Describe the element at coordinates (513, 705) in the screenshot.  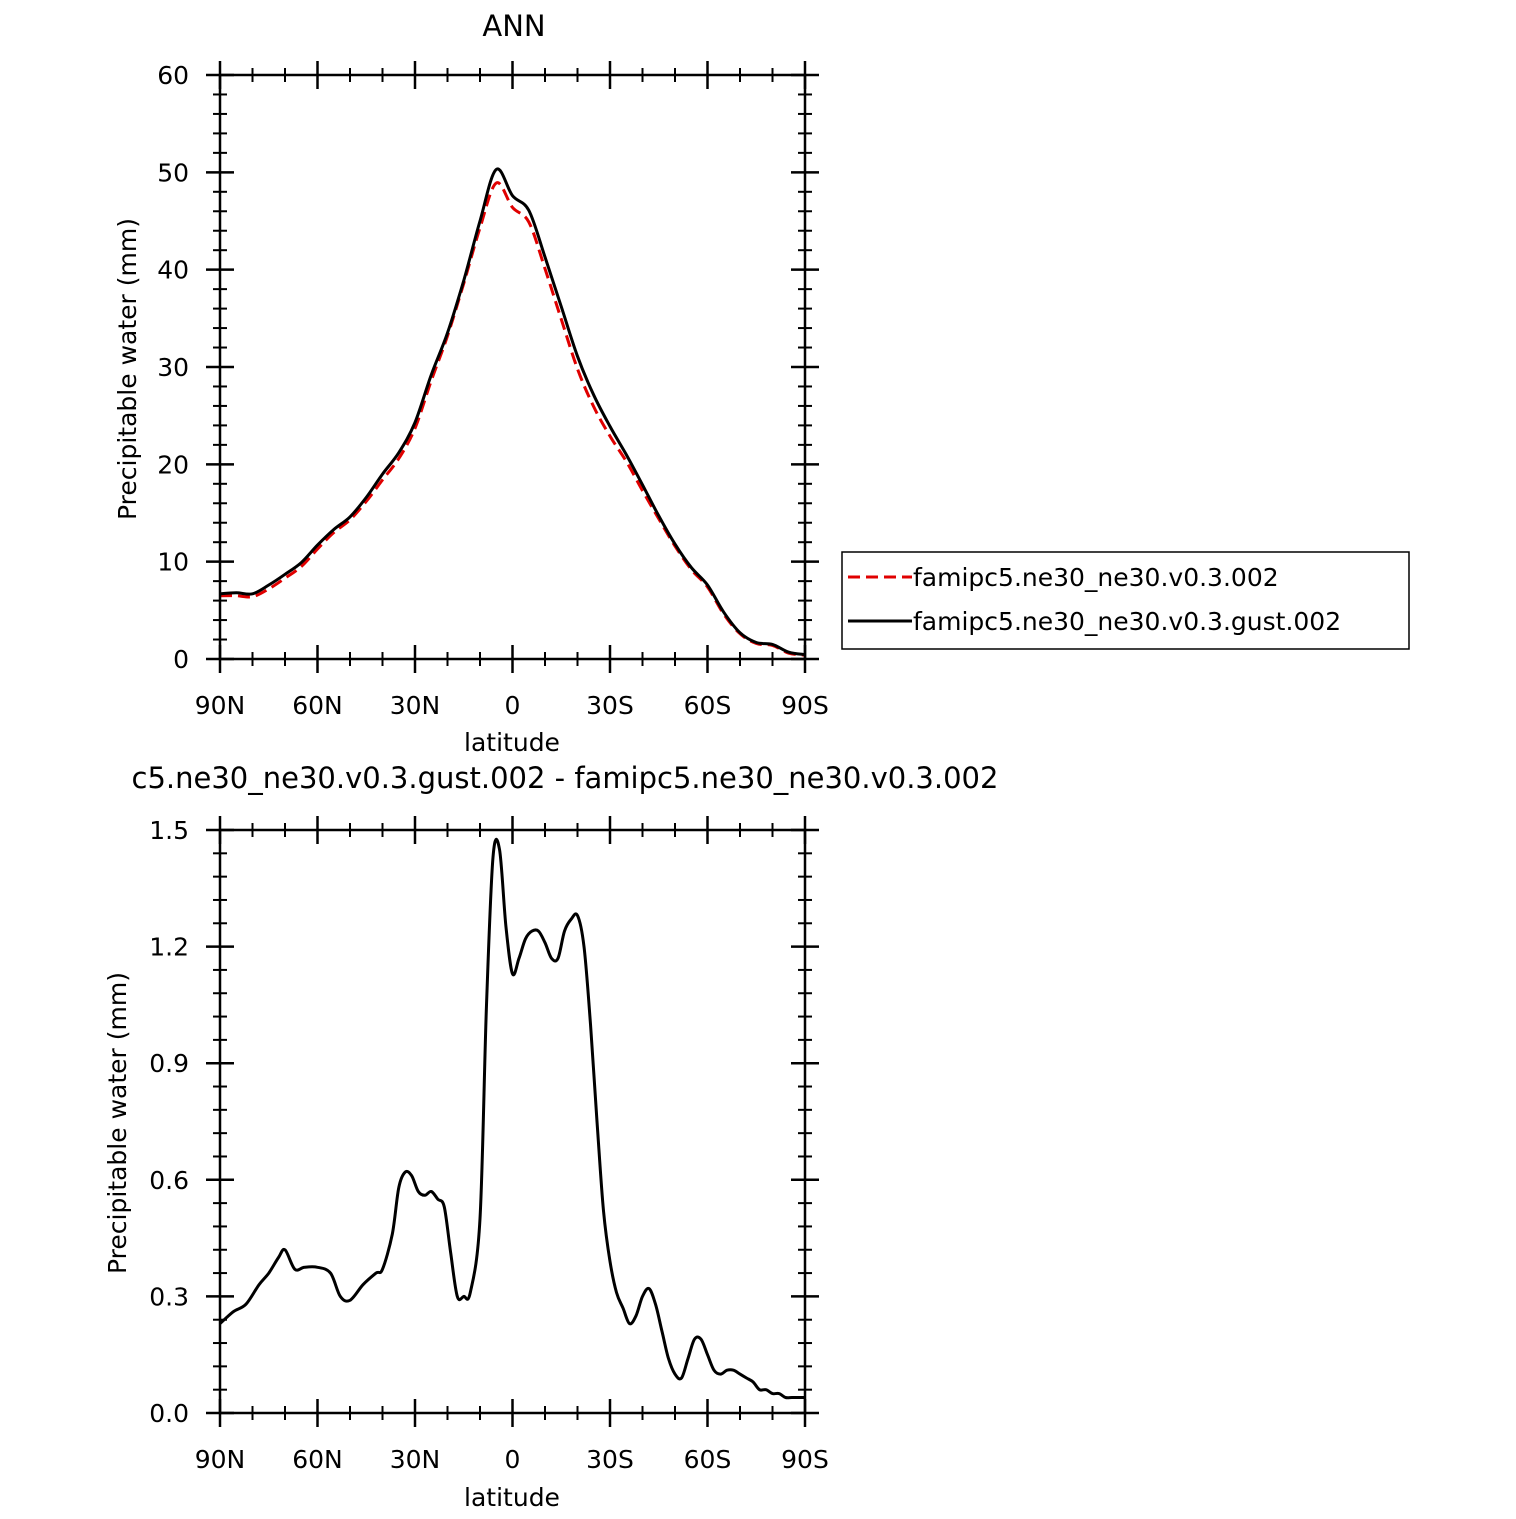
I see `top-x-tick-label: 0` at that location.